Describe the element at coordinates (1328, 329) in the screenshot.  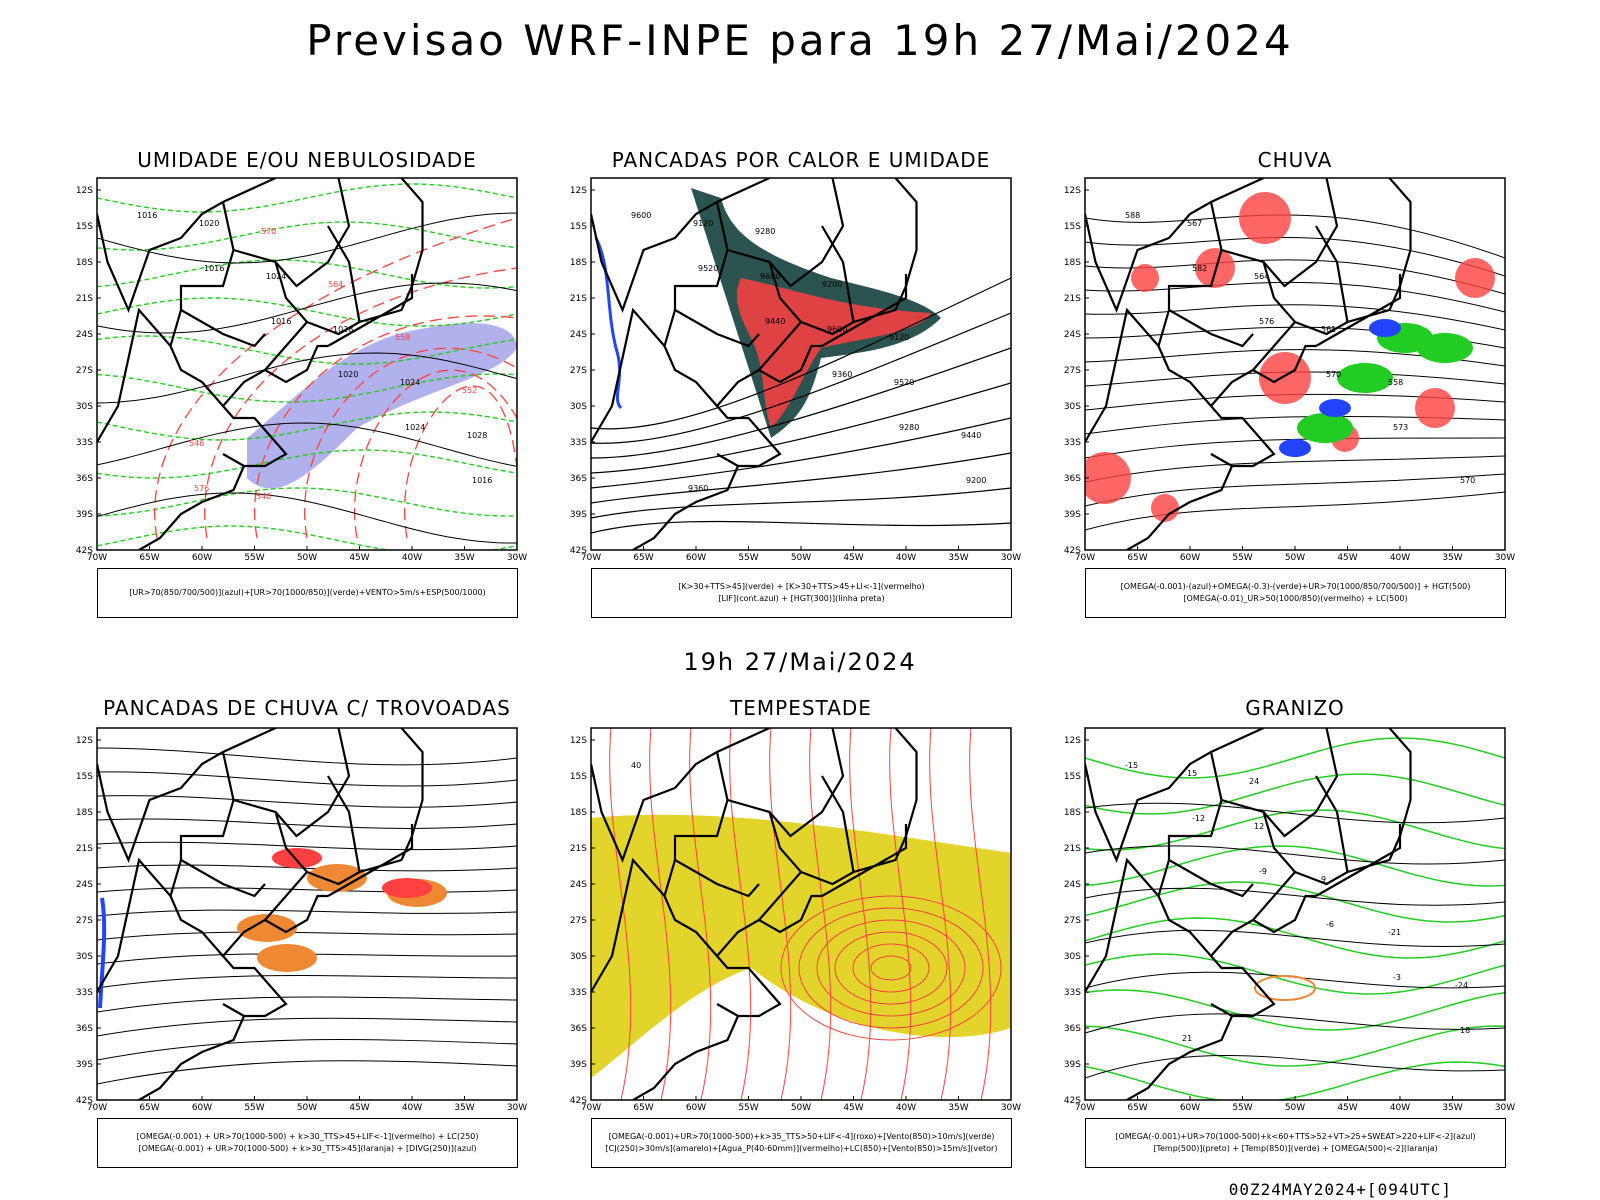
I see `contour-label: 561` at that location.